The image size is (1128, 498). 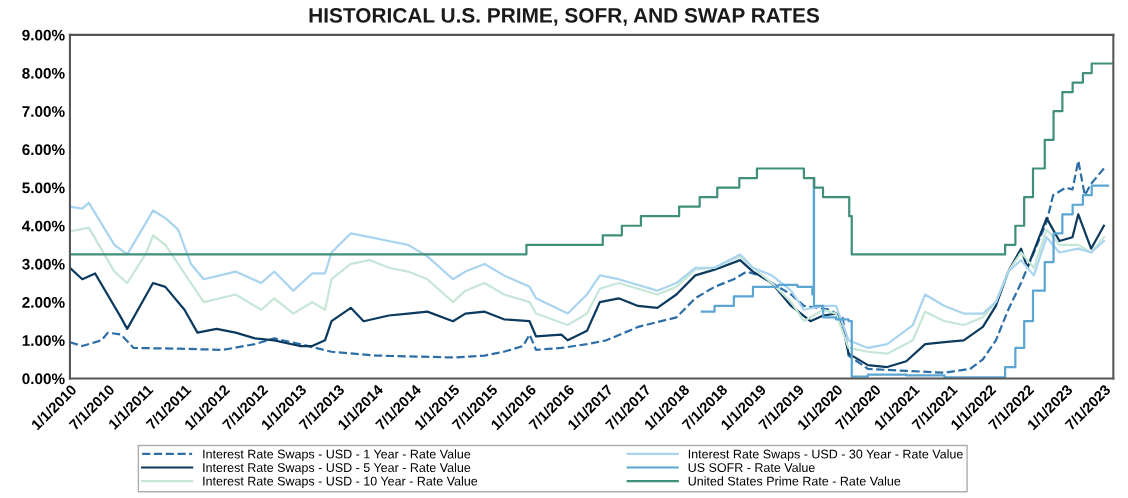 What do you see at coordinates (43, 340) in the screenshot?
I see `y-tick-label: 1.00%` at bounding box center [43, 340].